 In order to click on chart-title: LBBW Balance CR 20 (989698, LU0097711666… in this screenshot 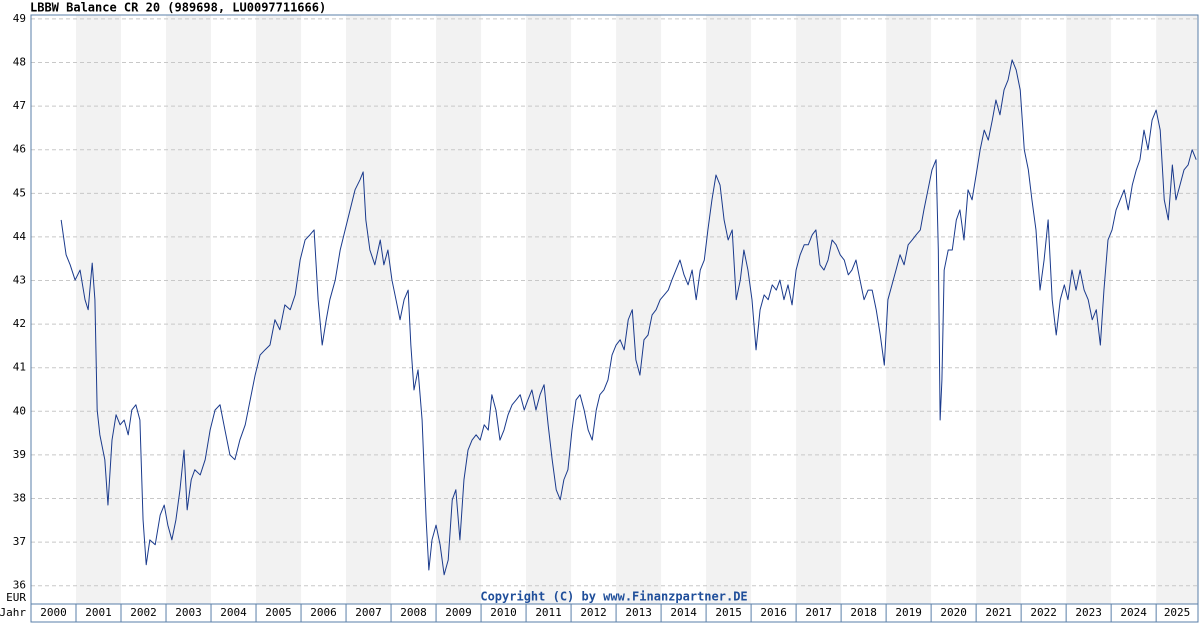, I will do `click(178, 8)`.